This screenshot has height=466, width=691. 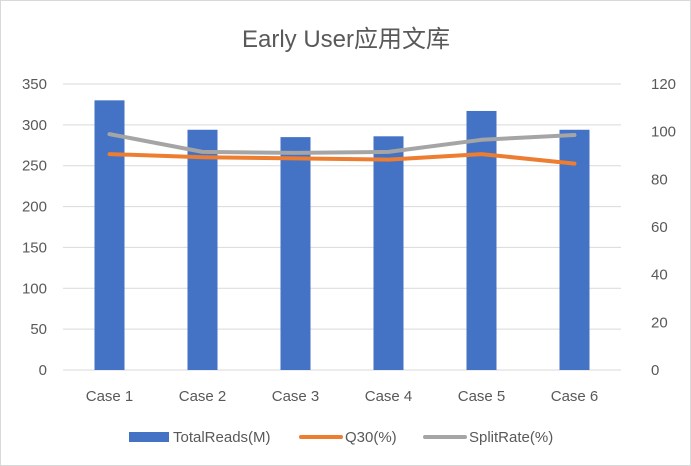 I want to click on x-tick-label: Case 2, so click(x=203, y=396).